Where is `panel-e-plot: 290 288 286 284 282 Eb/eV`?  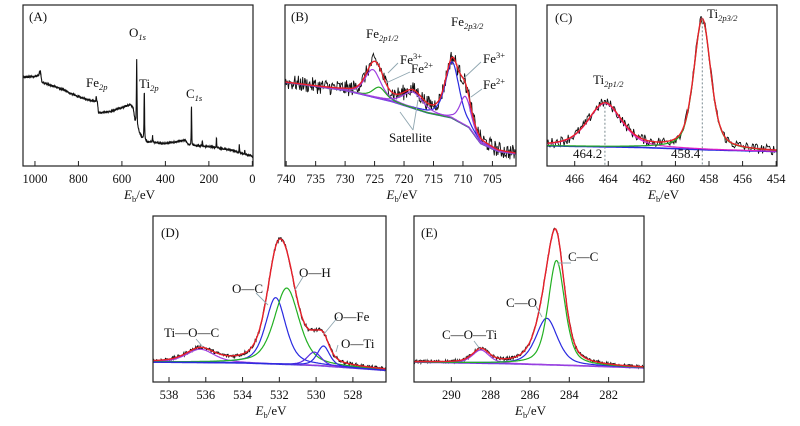
panel-e-plot: 290 288 286 284 282 Eb/eV is located at coordinates (529, 323).